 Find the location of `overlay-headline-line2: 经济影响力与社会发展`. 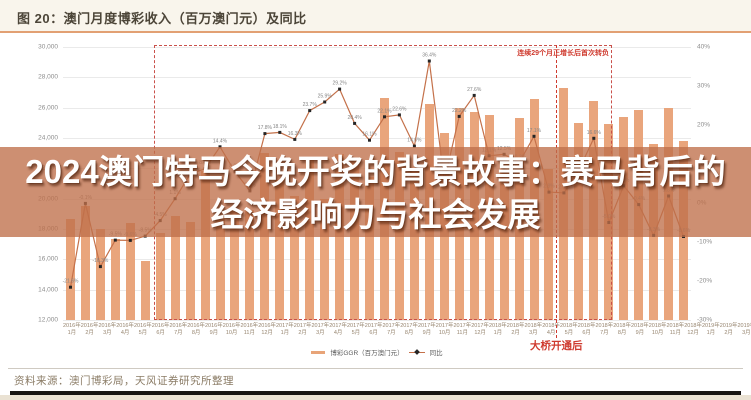

overlay-headline-line2: 经济影响力与社会发展 is located at coordinates (375, 214).